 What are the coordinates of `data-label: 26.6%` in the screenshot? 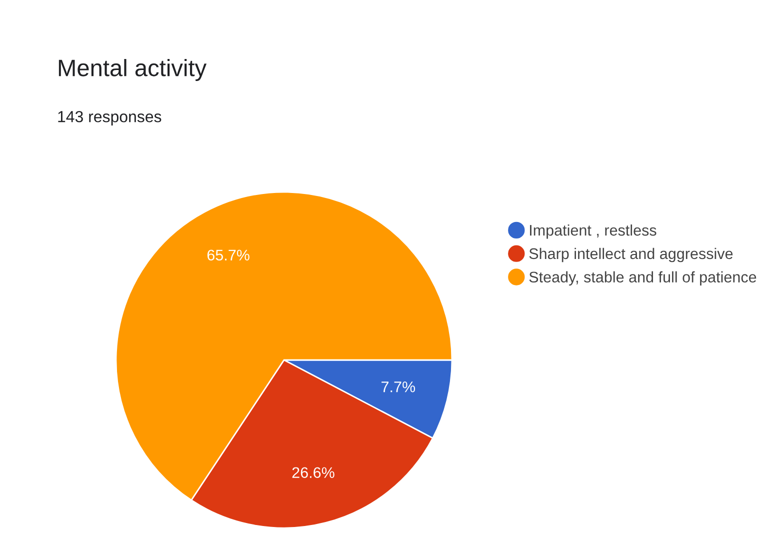 It's located at (313, 472).